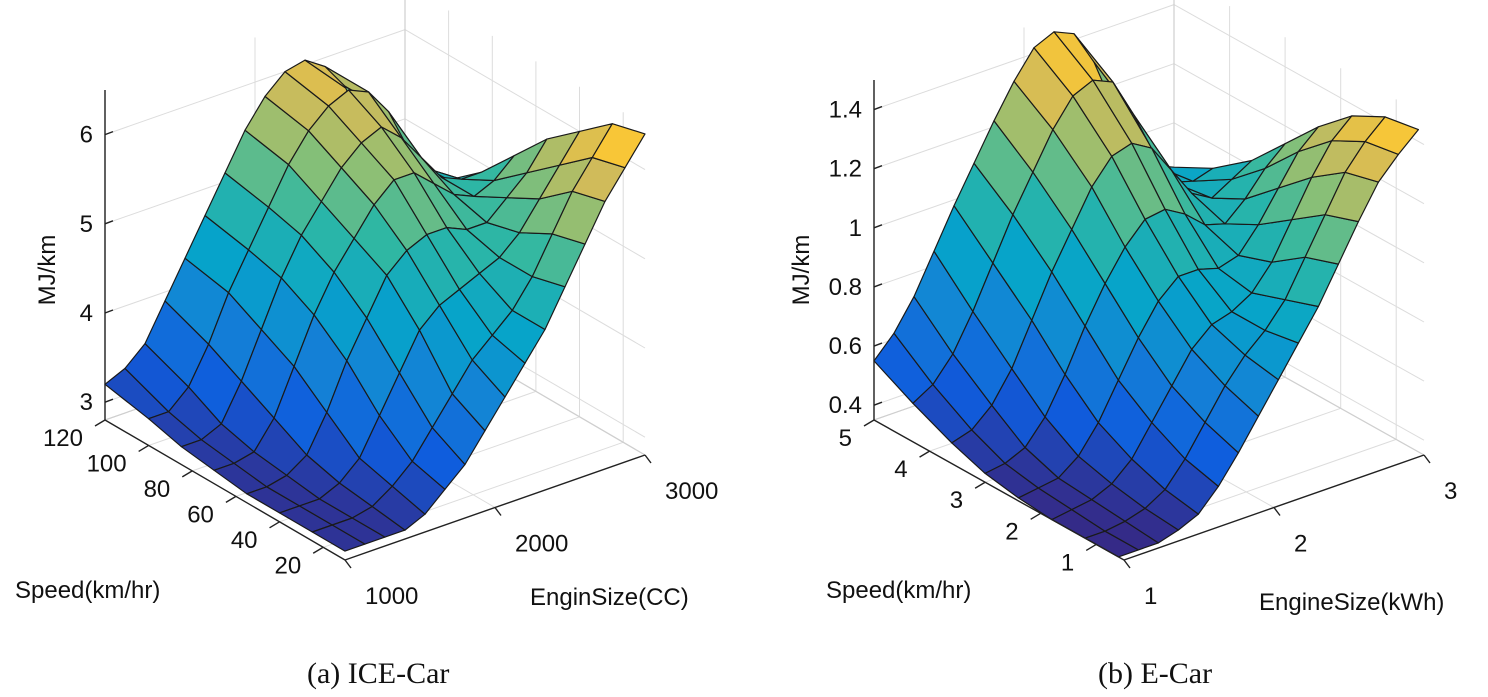  Describe the element at coordinates (845, 169) in the screenshot. I see `z-tick-label: 1.2` at that location.